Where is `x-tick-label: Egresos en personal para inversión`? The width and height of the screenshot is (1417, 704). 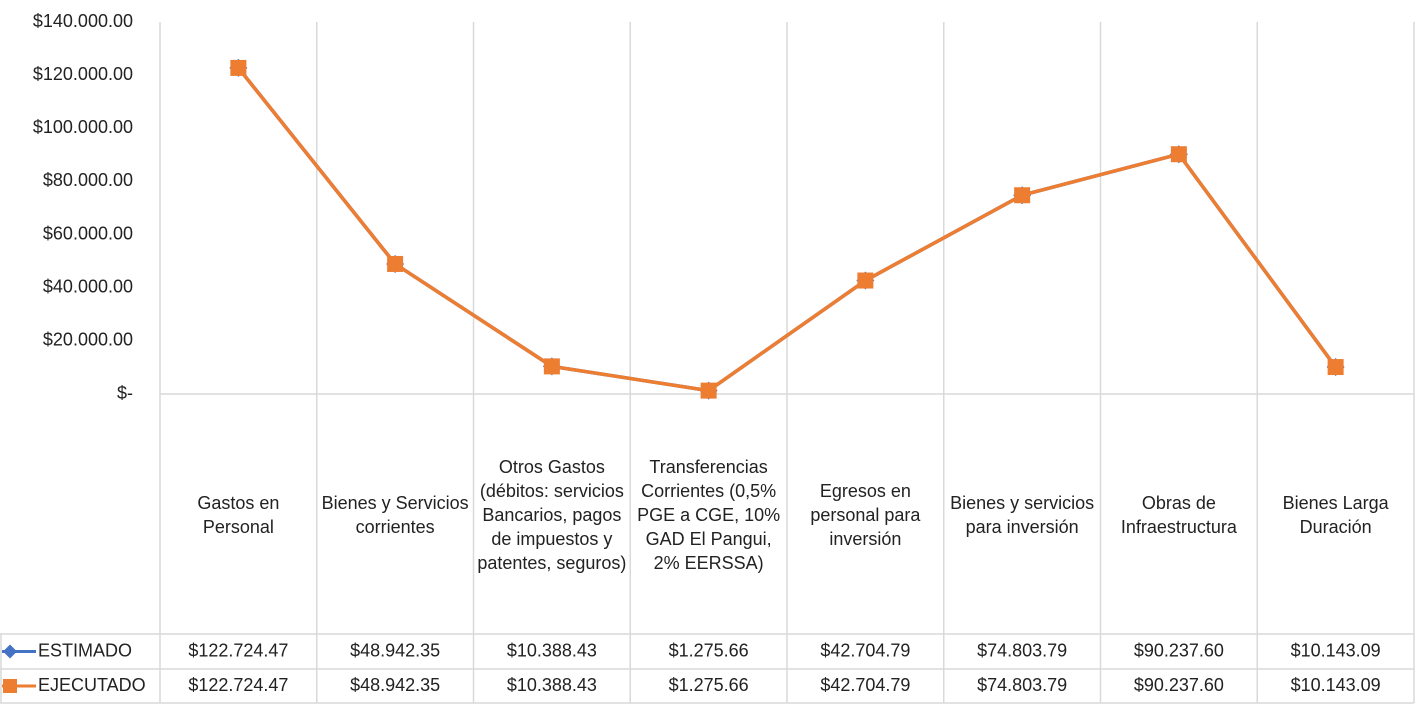 x-tick-label: Egresos en personal para inversión is located at coordinates (865, 515).